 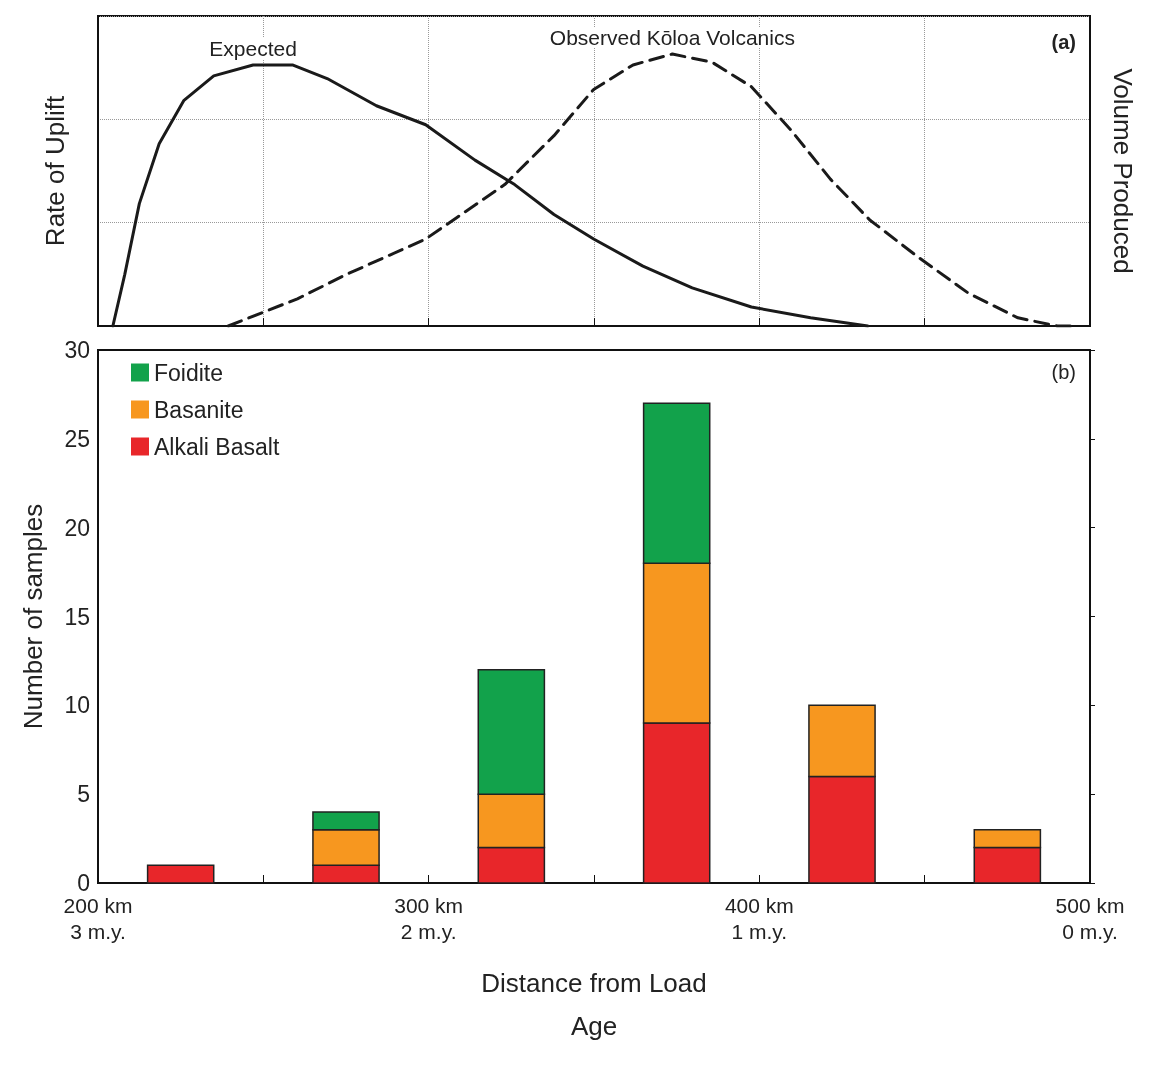 I want to click on x-tick-label: 400 km, so click(x=759, y=905).